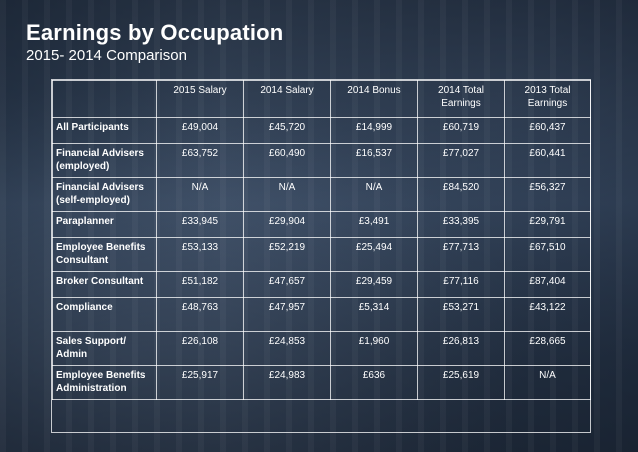  I want to click on table-cell: £47,657, so click(287, 284).